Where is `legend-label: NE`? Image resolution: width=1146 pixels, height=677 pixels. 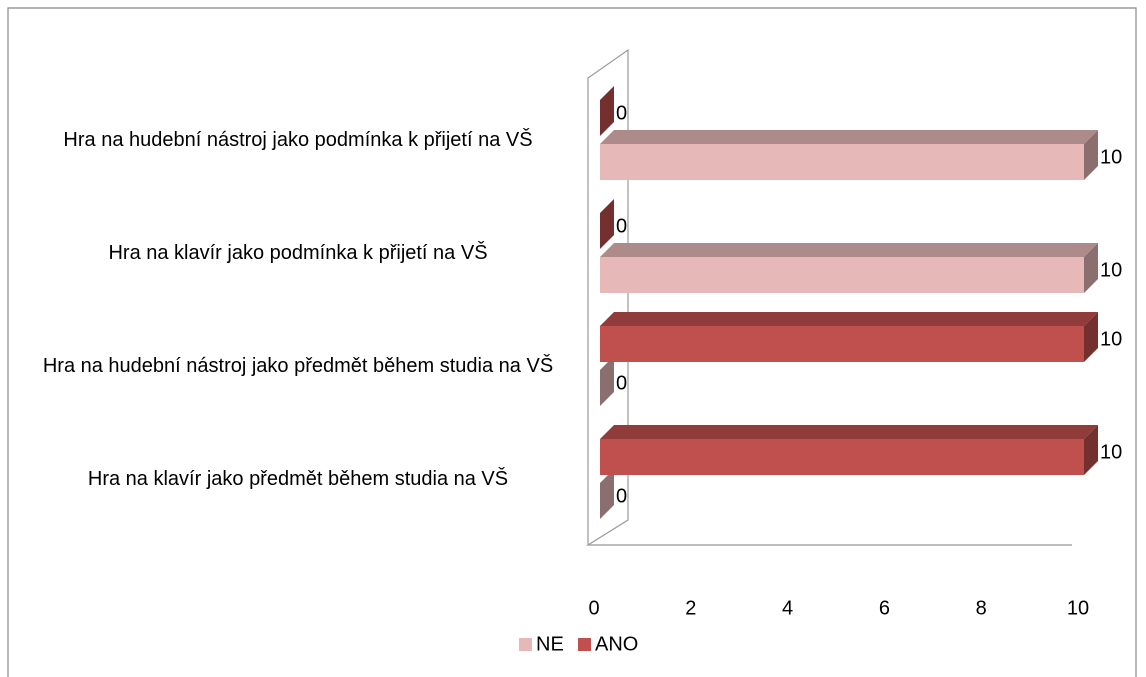 legend-label: NE is located at coordinates (550, 644).